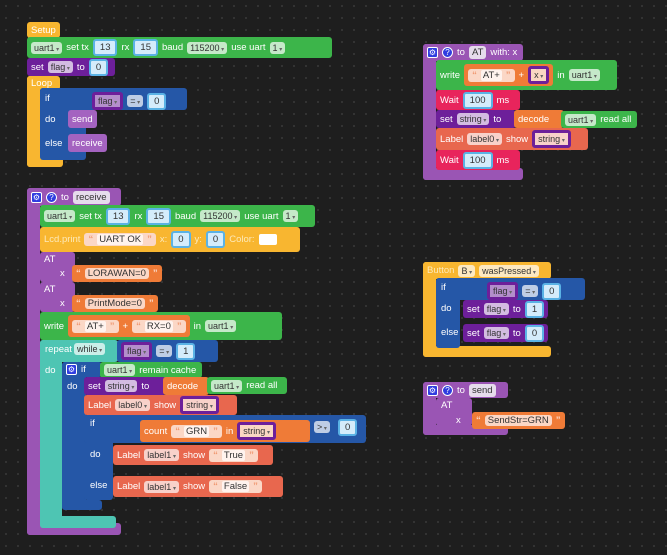 Image resolution: width=667 pixels, height=555 pixels. I want to click on proc-name-field: receive, so click(91, 197).